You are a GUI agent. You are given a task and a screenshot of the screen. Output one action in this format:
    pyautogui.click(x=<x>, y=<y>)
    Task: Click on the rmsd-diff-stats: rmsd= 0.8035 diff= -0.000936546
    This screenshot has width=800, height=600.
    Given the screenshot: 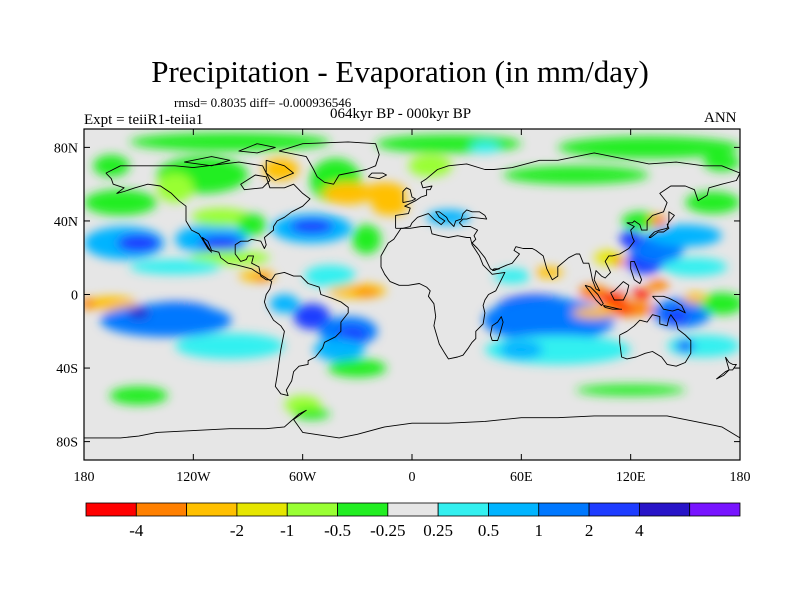 What is the action you would take?
    pyautogui.click(x=263, y=102)
    